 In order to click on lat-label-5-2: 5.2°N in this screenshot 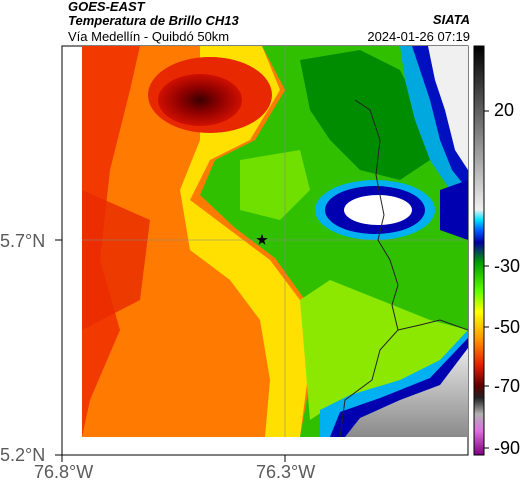, I will do `click(23, 455)`.